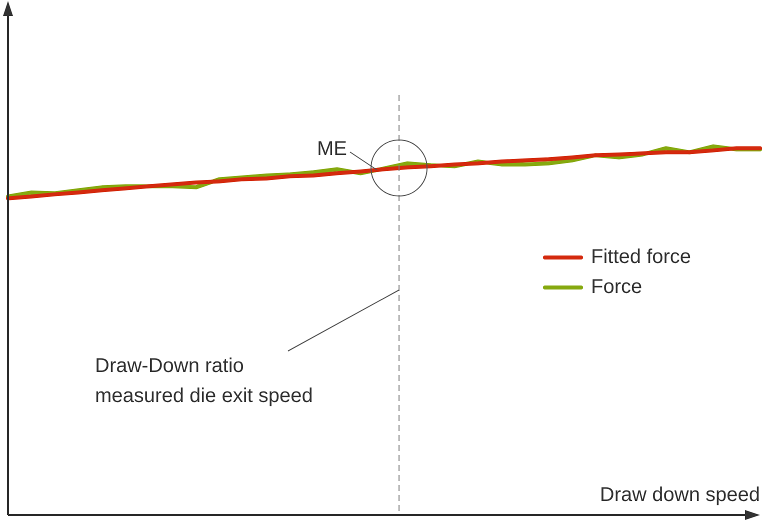 Image resolution: width=768 pixels, height=520 pixels. What do you see at coordinates (680, 495) in the screenshot?
I see `x-axis-title: Draw down speed` at bounding box center [680, 495].